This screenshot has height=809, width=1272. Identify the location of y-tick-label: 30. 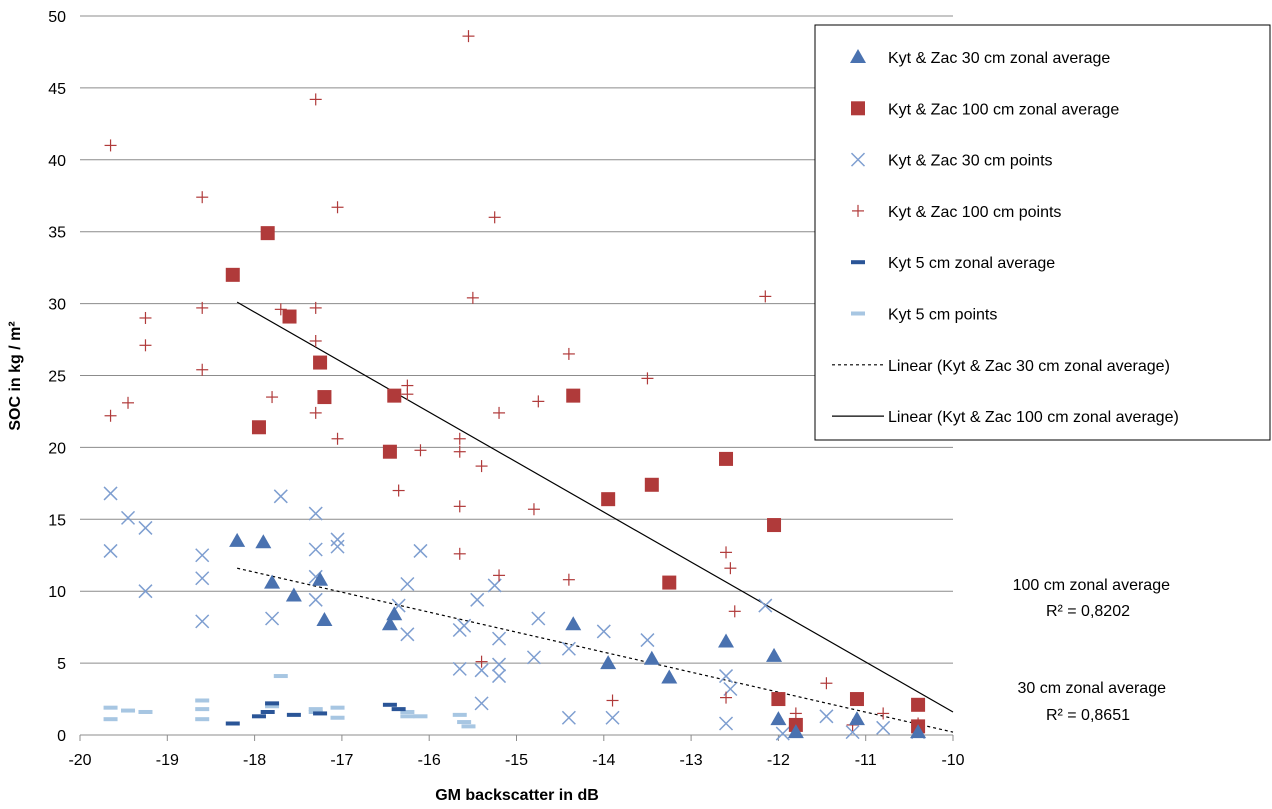
(57, 305).